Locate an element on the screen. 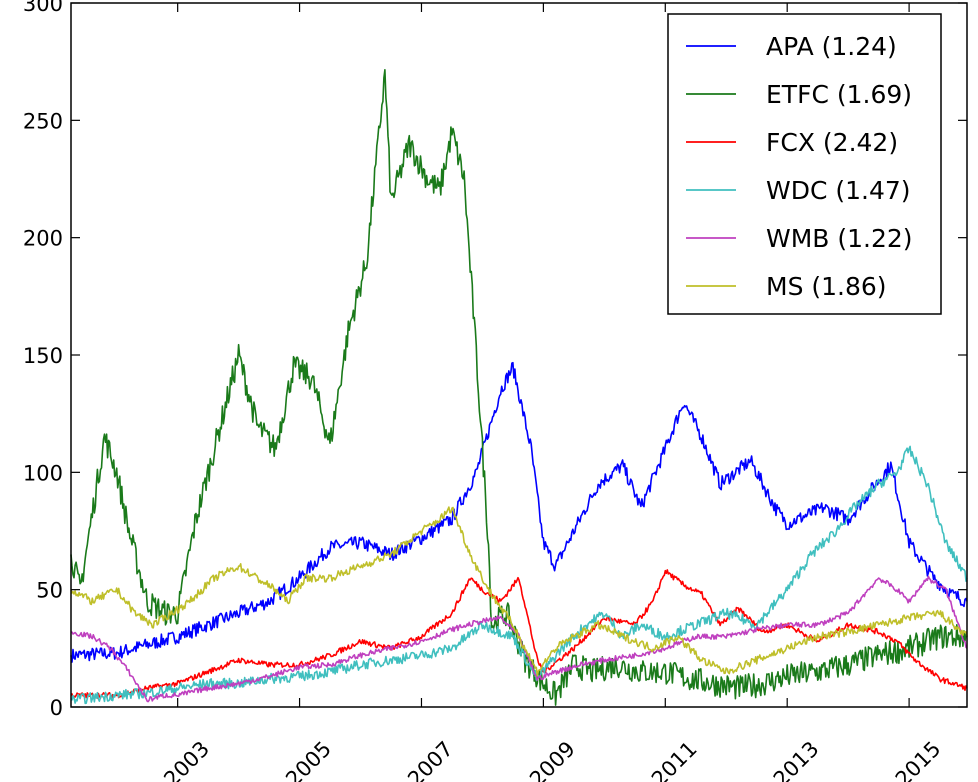 The height and width of the screenshot is (782, 978). x-tick-label: 2013 is located at coordinates (796, 759).